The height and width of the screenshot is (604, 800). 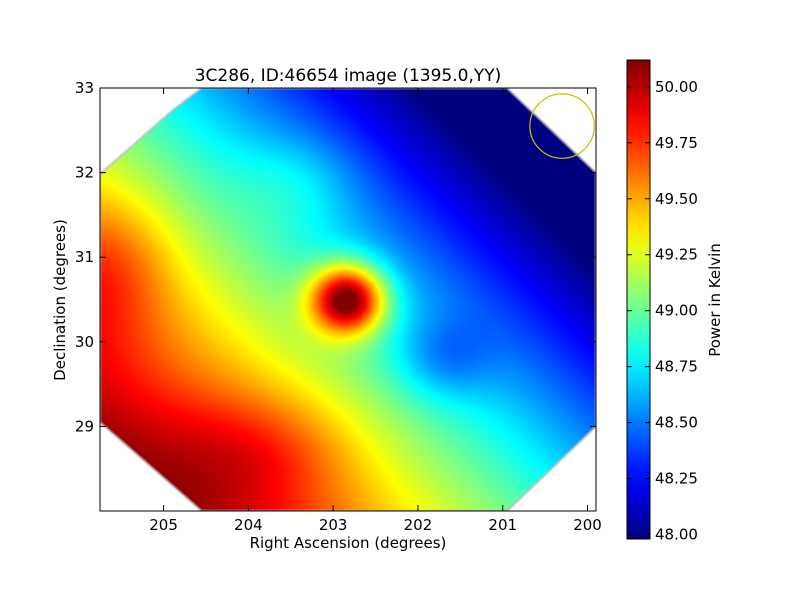 I want to click on chart-title: 3C286, ID:46654 image (1395.0,YY), so click(x=348, y=76).